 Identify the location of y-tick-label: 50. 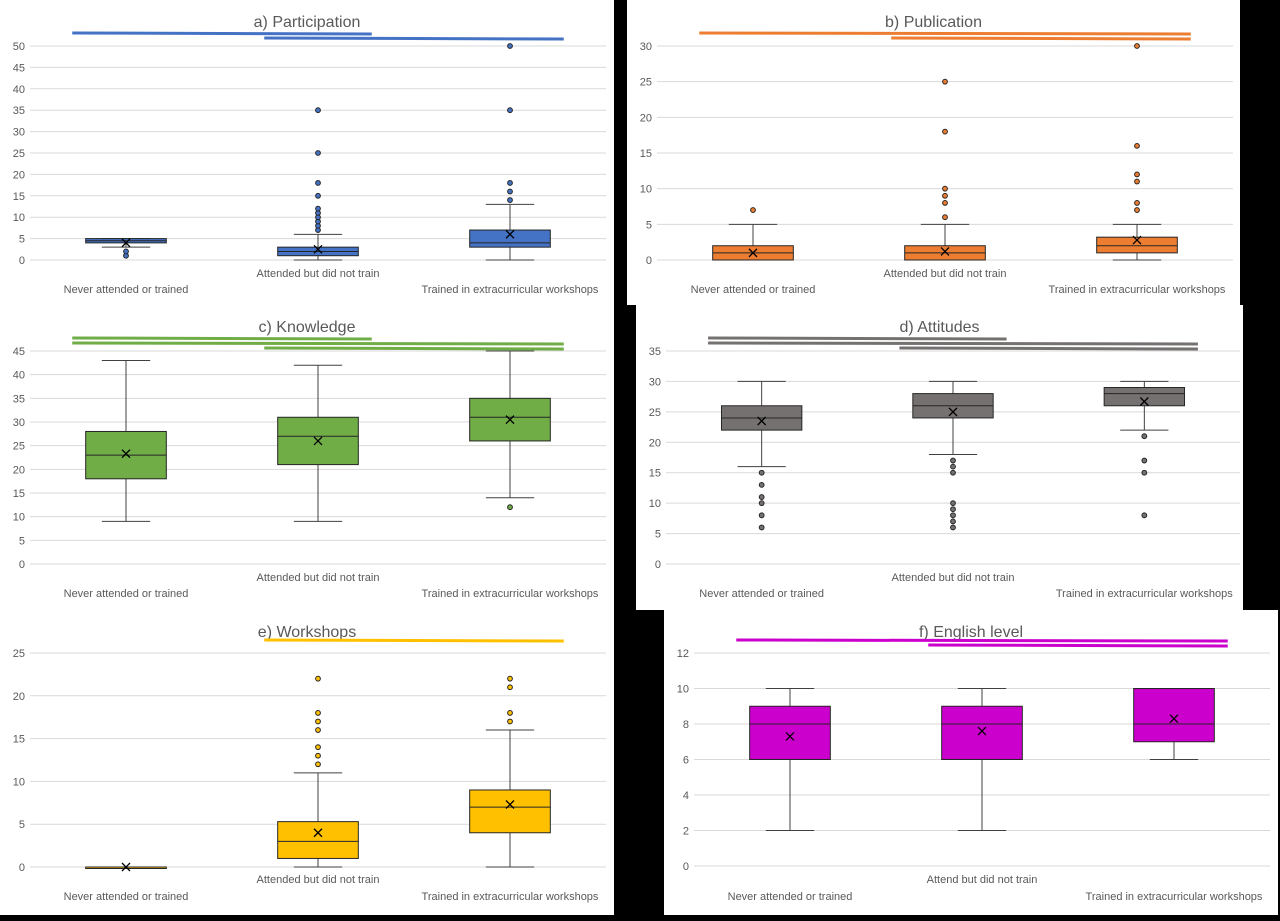
(19, 47).